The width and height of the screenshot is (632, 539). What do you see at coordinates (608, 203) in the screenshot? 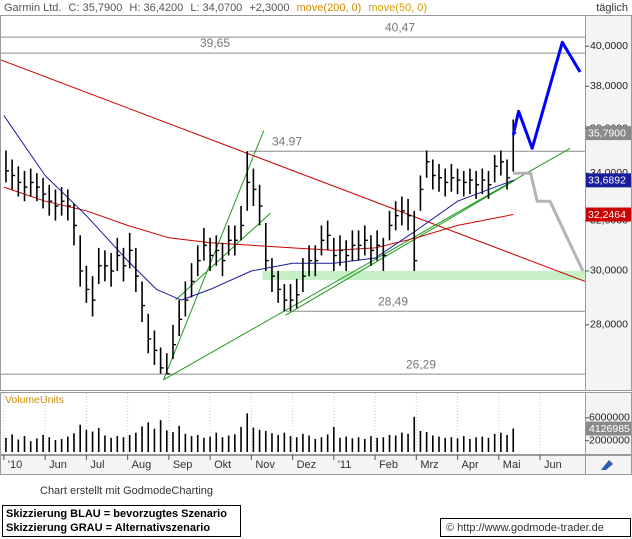
I see `price-axis-panel` at bounding box center [608, 203].